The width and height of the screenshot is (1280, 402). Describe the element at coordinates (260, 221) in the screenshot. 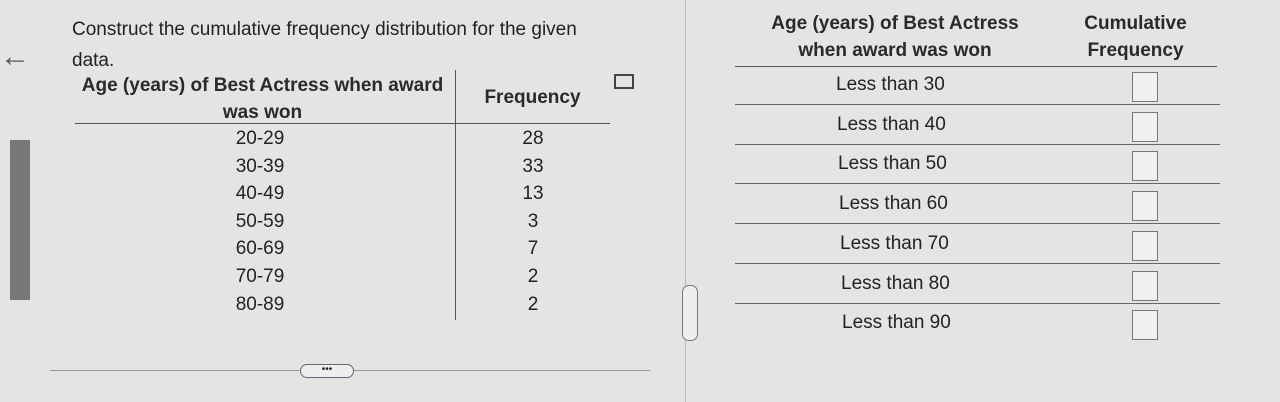

I see `interval-cell: 50-59` at that location.